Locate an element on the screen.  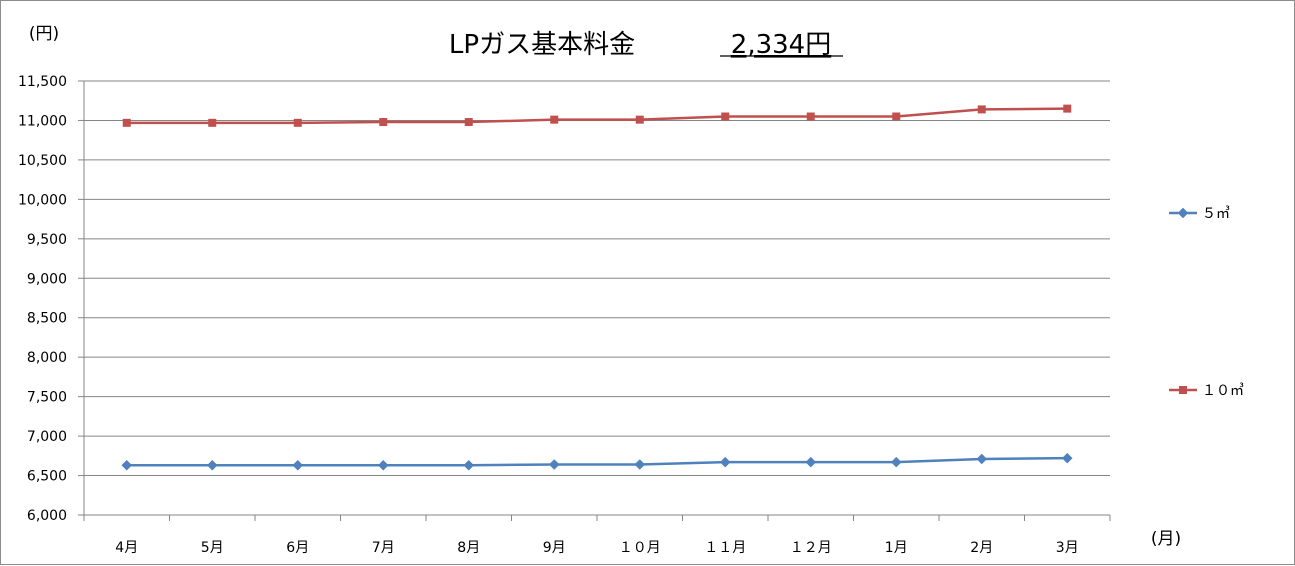
legend-label: ５㎥ is located at coordinates (1216, 214).